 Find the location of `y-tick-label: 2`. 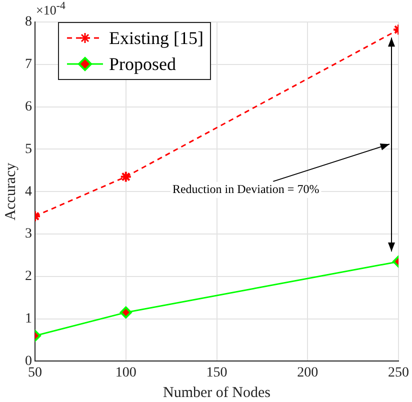

y-tick-label: 2 is located at coordinates (28, 276).